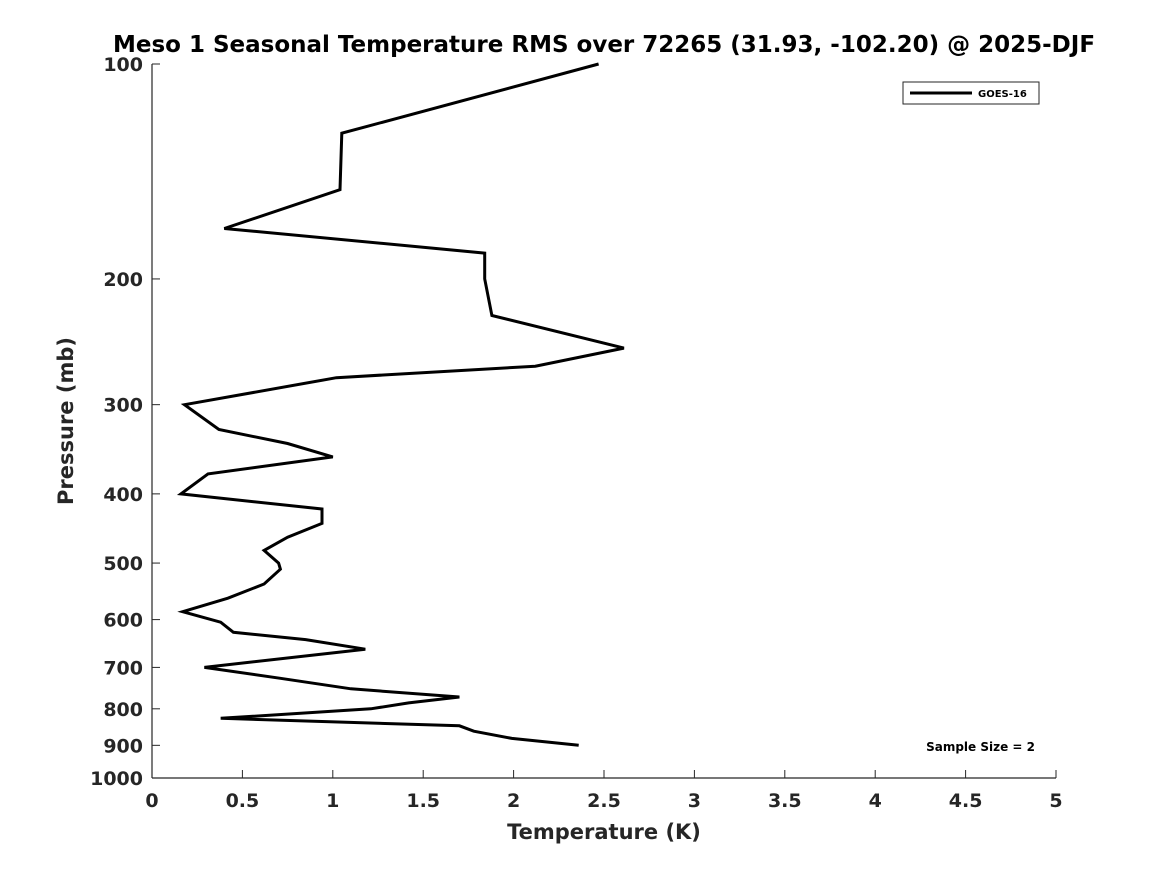 The image size is (1167, 875). I want to click on x-tick-label: 3.5, so click(785, 801).